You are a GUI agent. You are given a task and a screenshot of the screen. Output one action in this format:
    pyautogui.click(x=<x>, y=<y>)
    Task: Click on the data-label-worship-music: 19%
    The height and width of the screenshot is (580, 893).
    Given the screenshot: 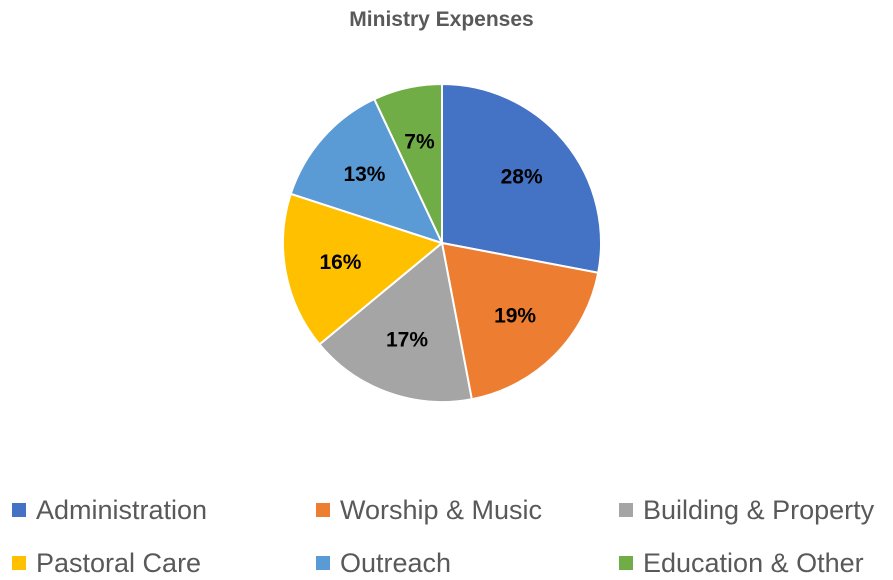 What is the action you would take?
    pyautogui.click(x=515, y=316)
    